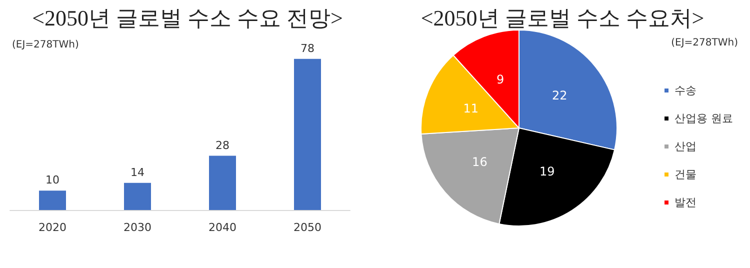 The width and height of the screenshot is (750, 268). I want to click on legend-label: 산업, so click(685, 146).